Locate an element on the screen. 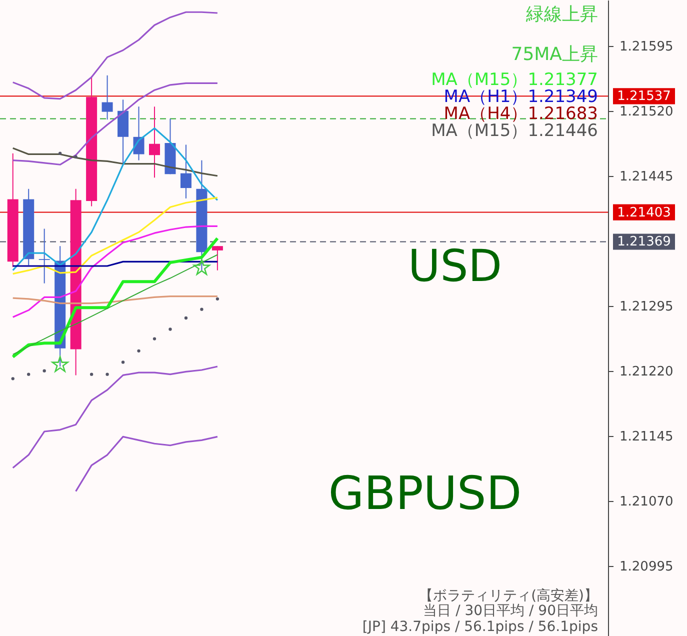 The height and width of the screenshot is (636, 687). annotation: [JP] 43.7pips / 56.1pips / 56.1pips is located at coordinates (480, 627).